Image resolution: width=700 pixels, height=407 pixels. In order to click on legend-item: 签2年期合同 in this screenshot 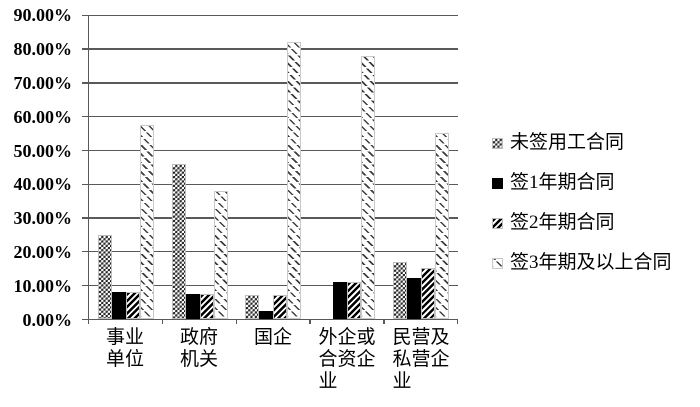, I will do `click(582, 223)`.